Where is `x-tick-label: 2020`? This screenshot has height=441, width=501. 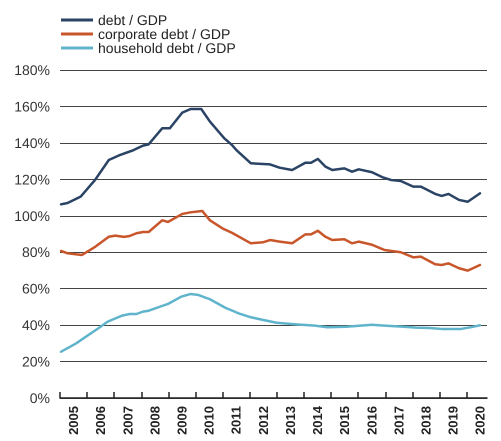 x-tick-label: 2020 is located at coordinates (480, 420).